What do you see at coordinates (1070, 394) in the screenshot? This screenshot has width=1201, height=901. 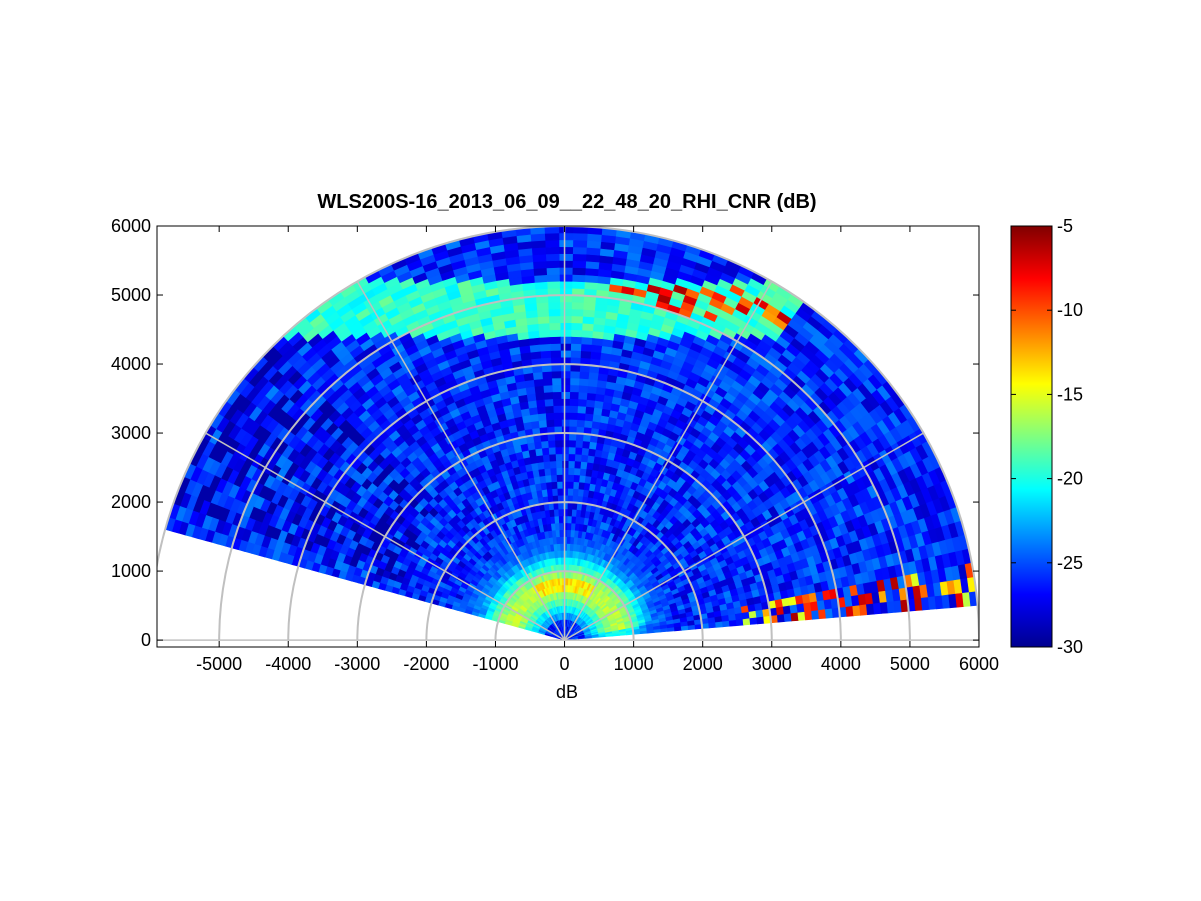 I see `colorbar-tick-label: -15` at bounding box center [1070, 394].